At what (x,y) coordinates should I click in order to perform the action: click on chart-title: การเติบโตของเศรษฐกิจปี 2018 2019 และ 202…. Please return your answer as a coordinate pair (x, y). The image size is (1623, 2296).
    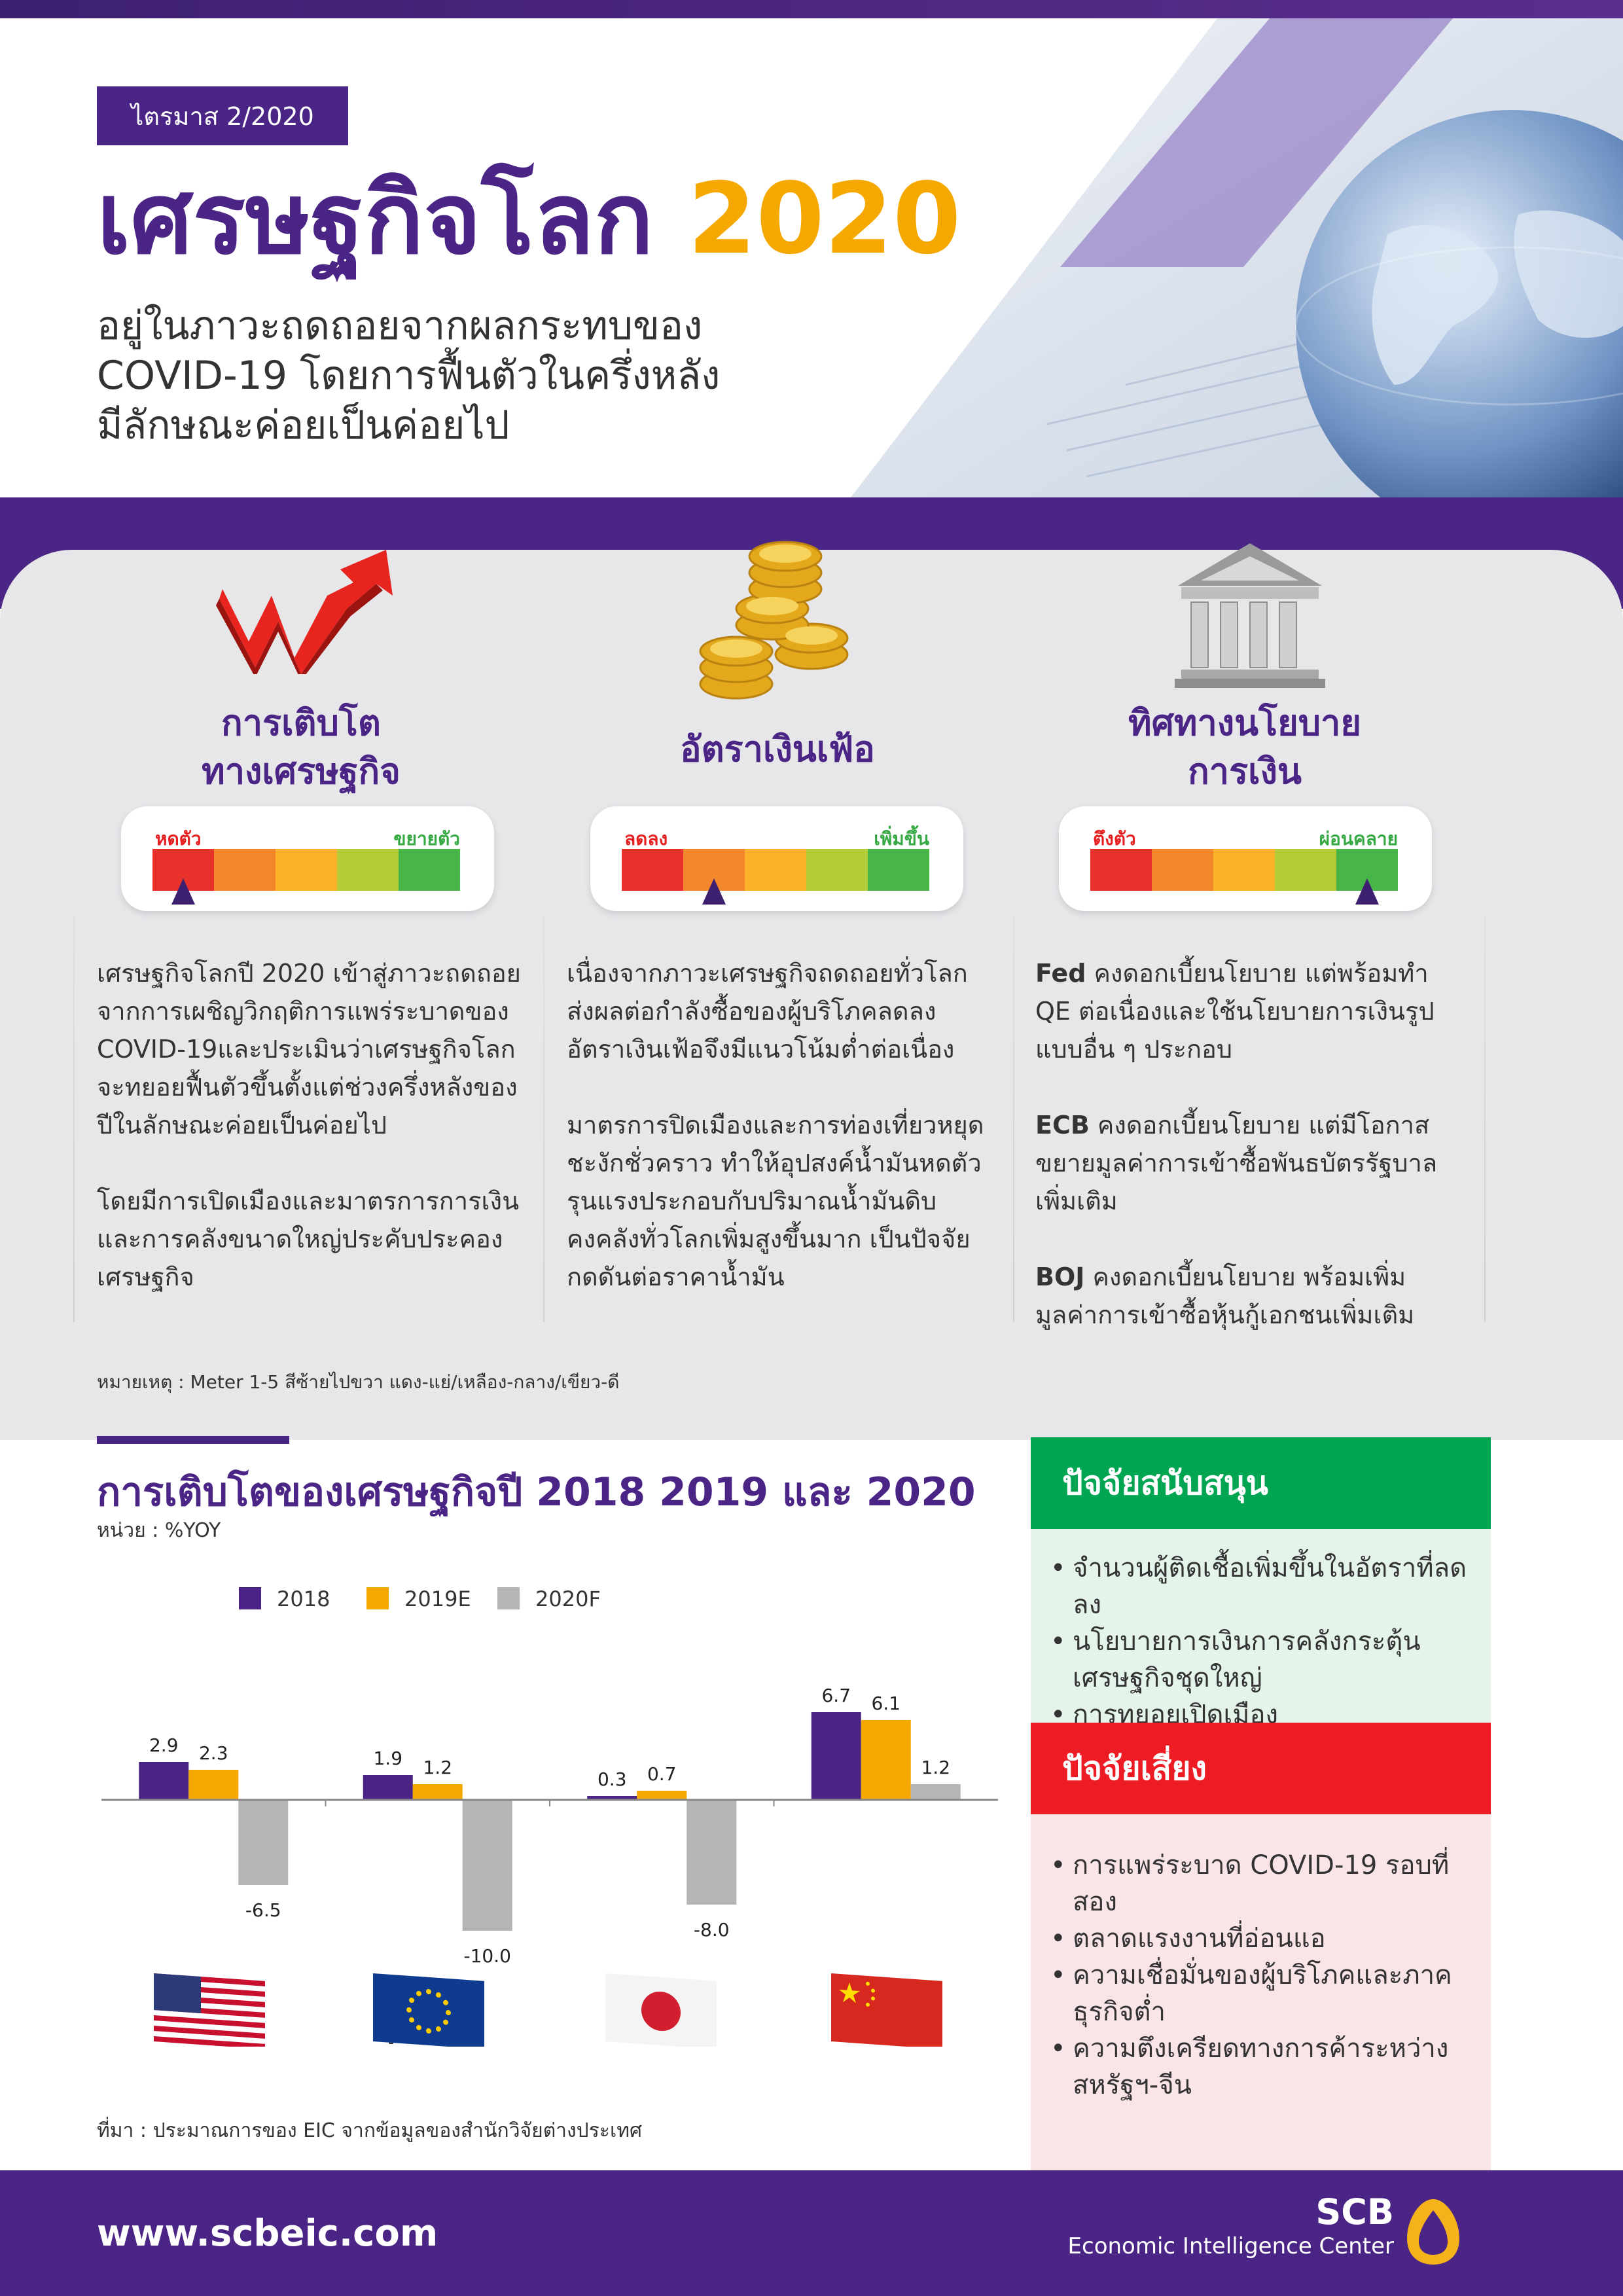
    Looking at the image, I should click on (536, 1492).